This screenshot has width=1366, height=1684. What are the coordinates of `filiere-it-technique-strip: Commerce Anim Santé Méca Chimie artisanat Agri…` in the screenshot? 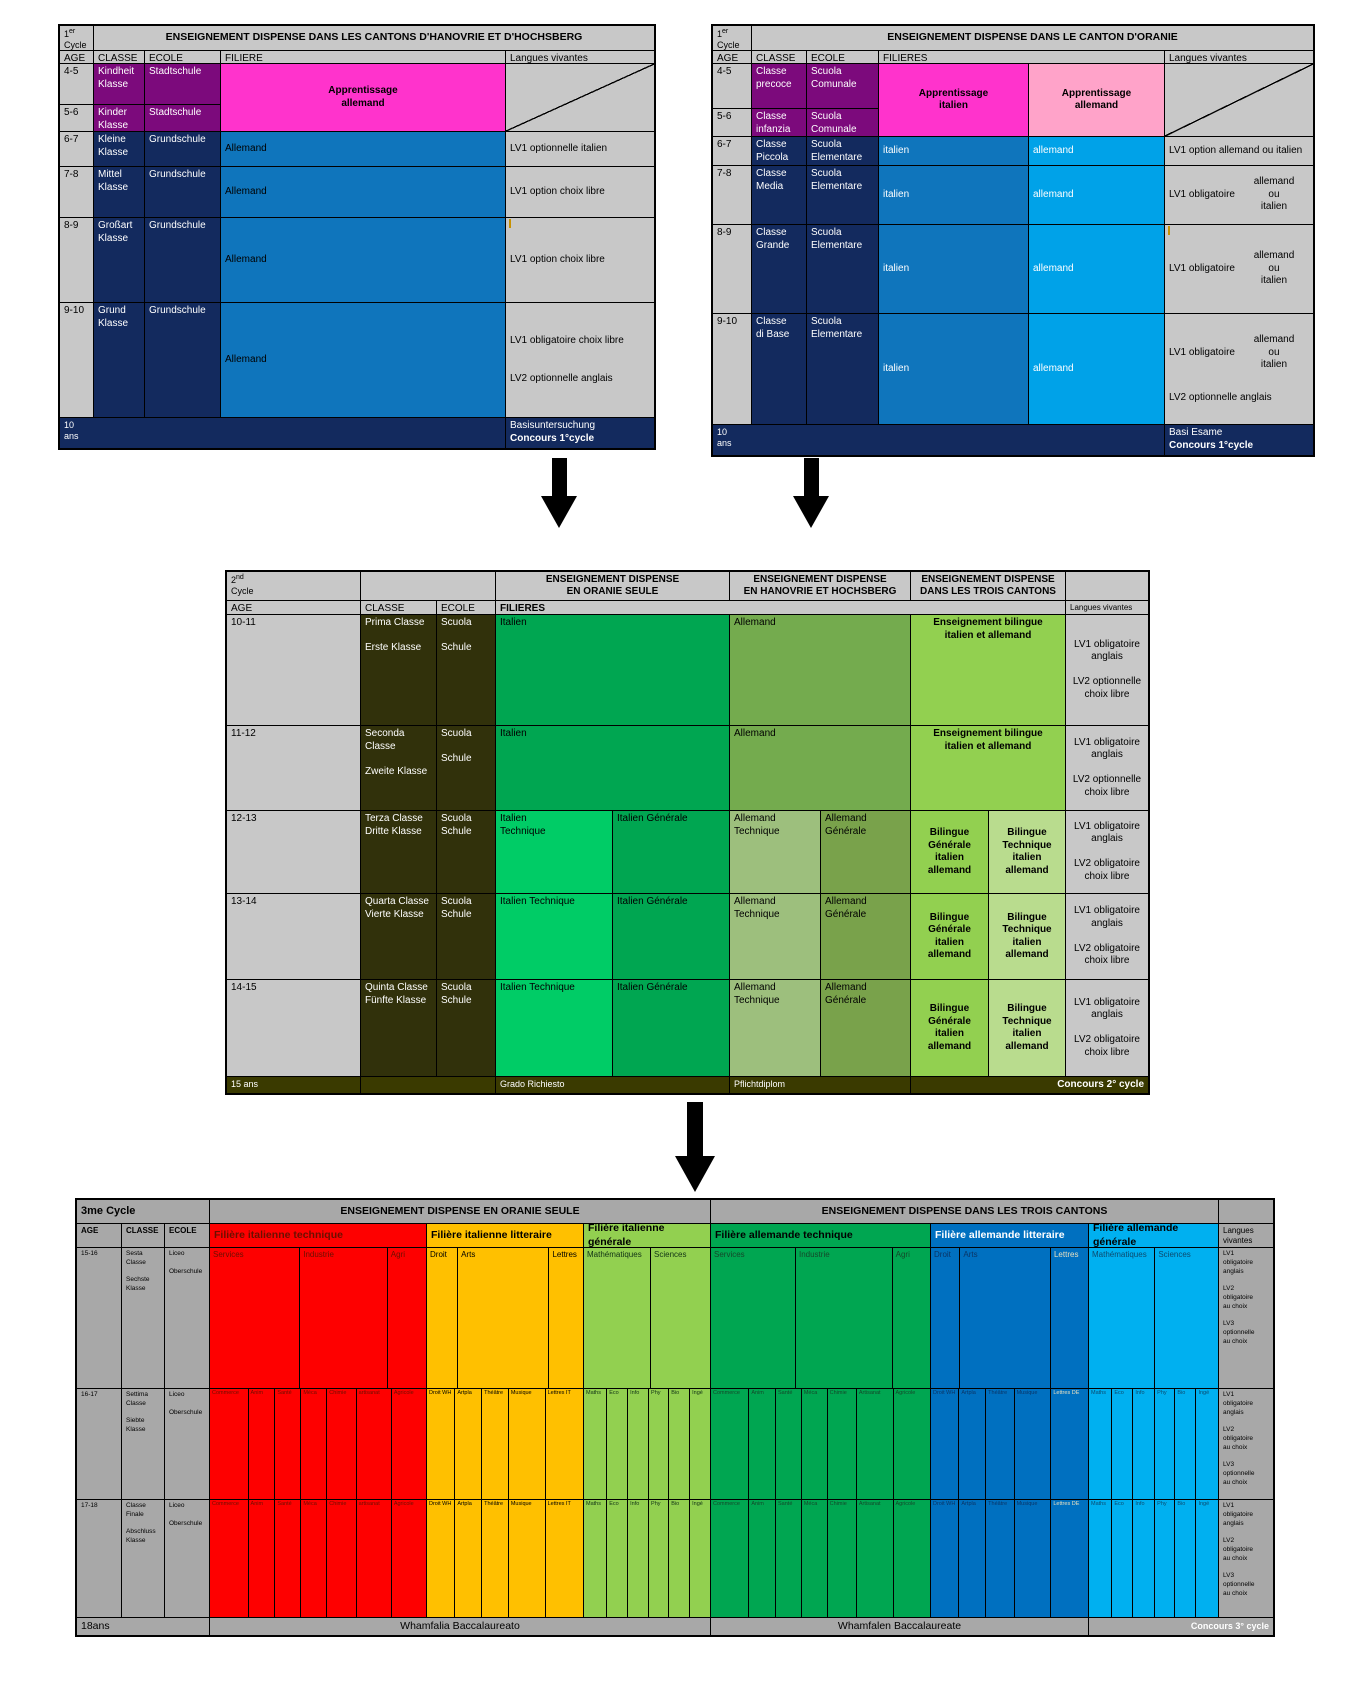 It's located at (318, 1558).